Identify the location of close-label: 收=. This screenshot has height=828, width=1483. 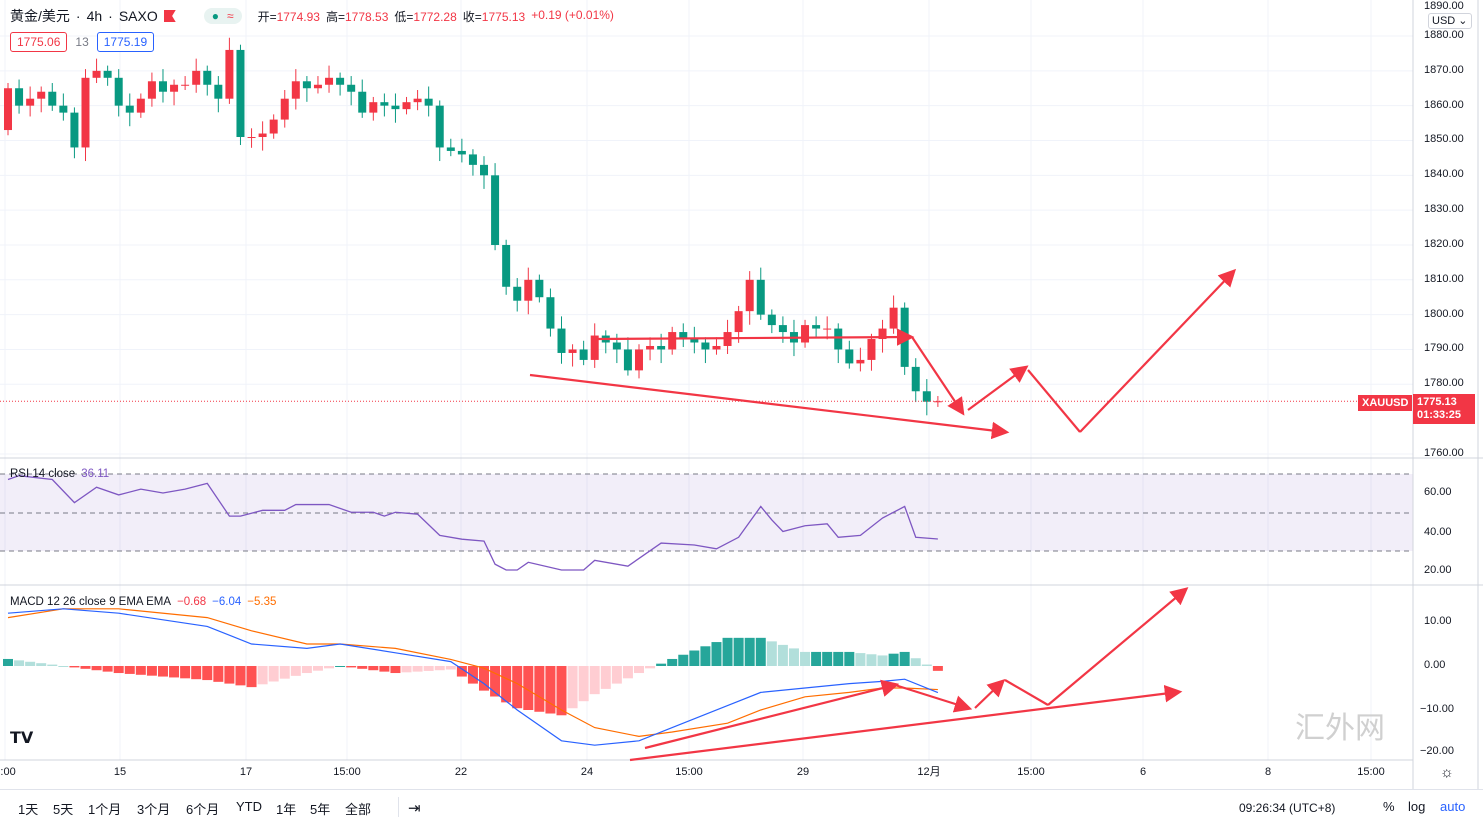
(472, 16).